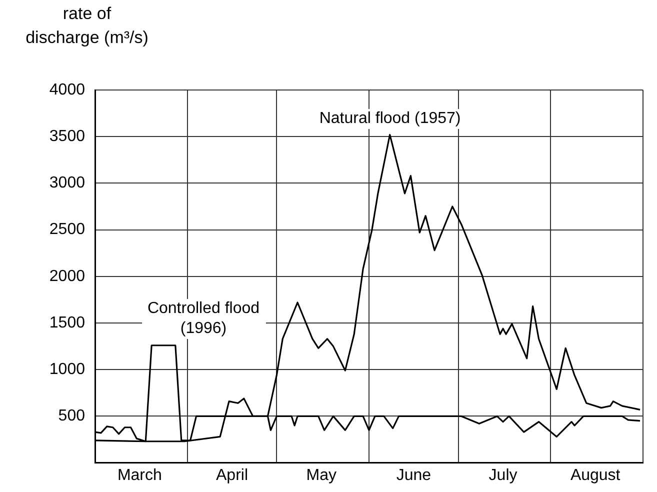 This screenshot has height=492, width=657. I want to click on y-tick-label: 4000, so click(67, 89).